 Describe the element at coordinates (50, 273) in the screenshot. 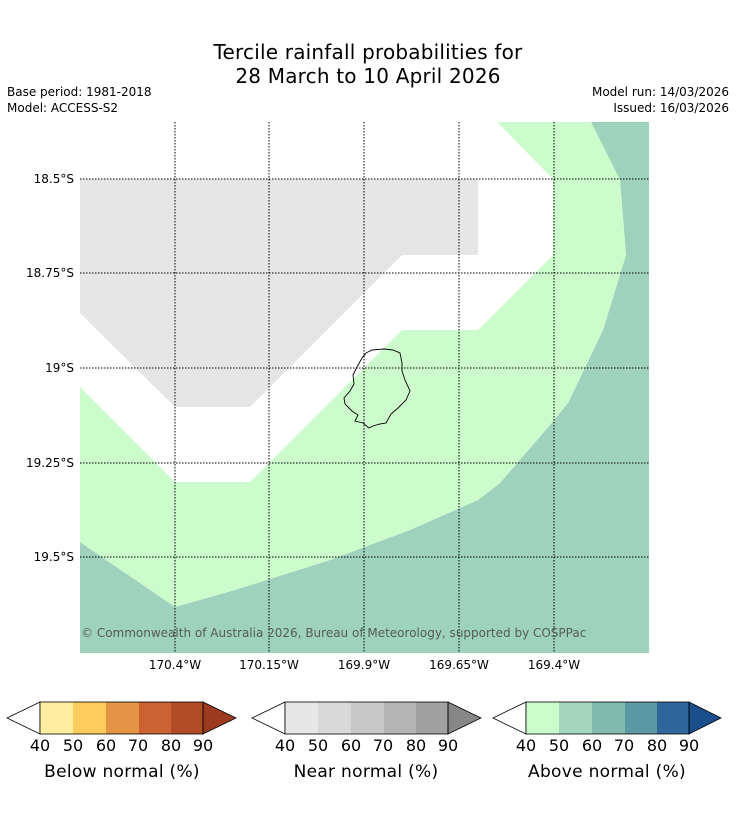

I see `lat-label-18-75: 18.75°S` at that location.